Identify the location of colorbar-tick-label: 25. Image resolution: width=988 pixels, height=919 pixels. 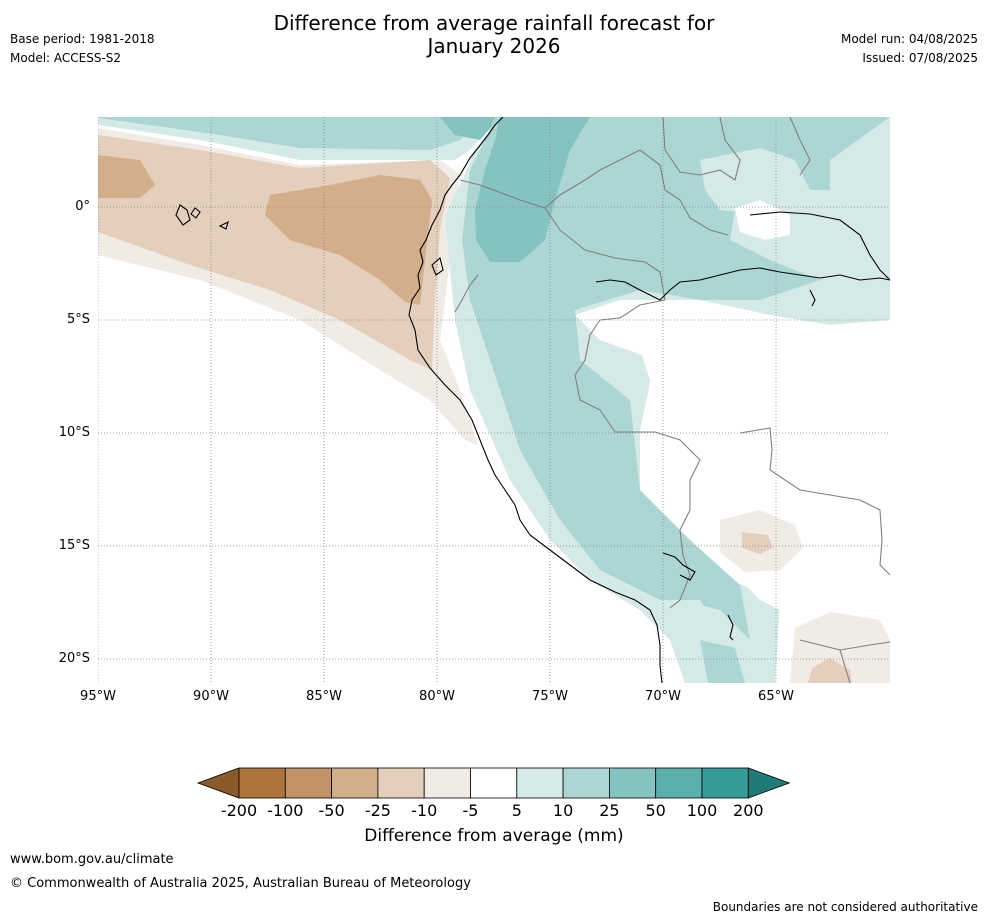
(609, 810).